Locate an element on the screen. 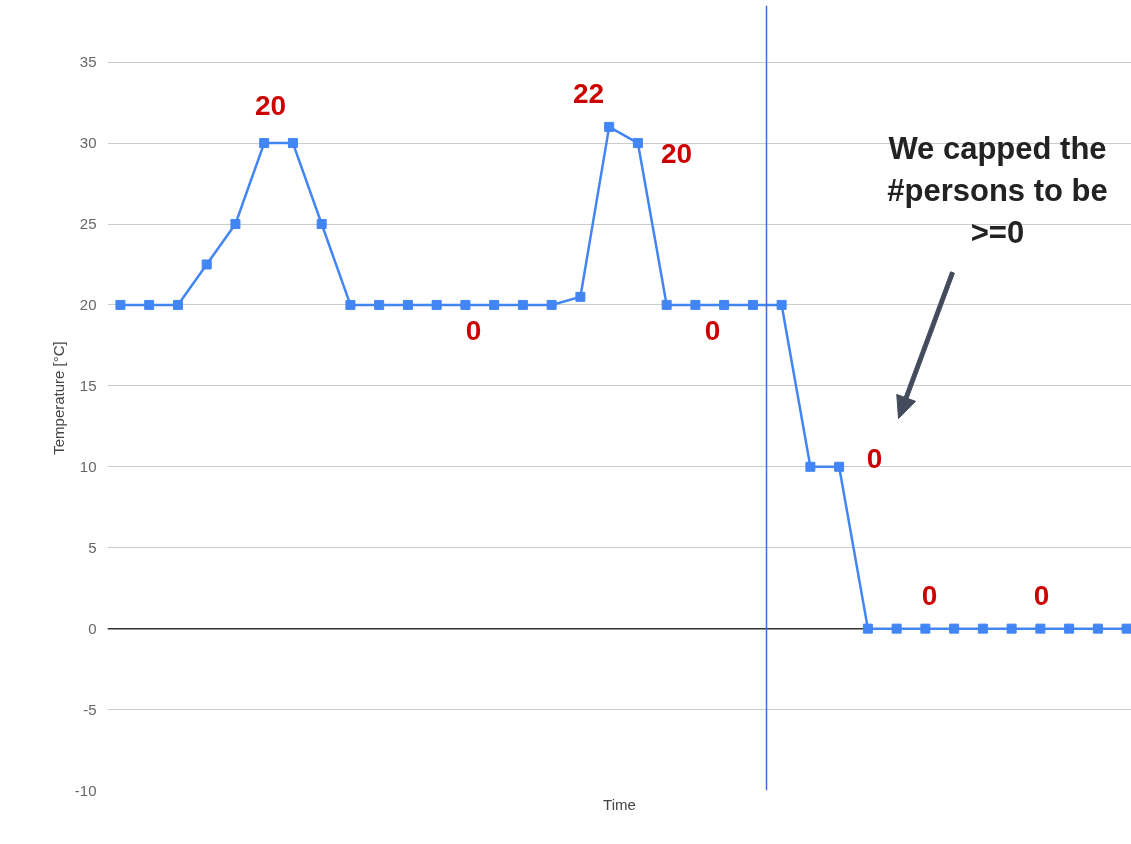  y-tick-label: 0 is located at coordinates (92, 628).